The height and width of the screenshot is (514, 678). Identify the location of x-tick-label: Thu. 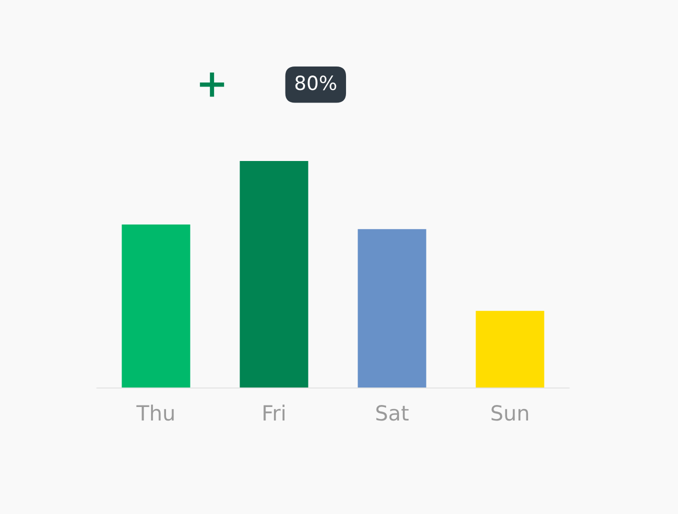
(155, 412).